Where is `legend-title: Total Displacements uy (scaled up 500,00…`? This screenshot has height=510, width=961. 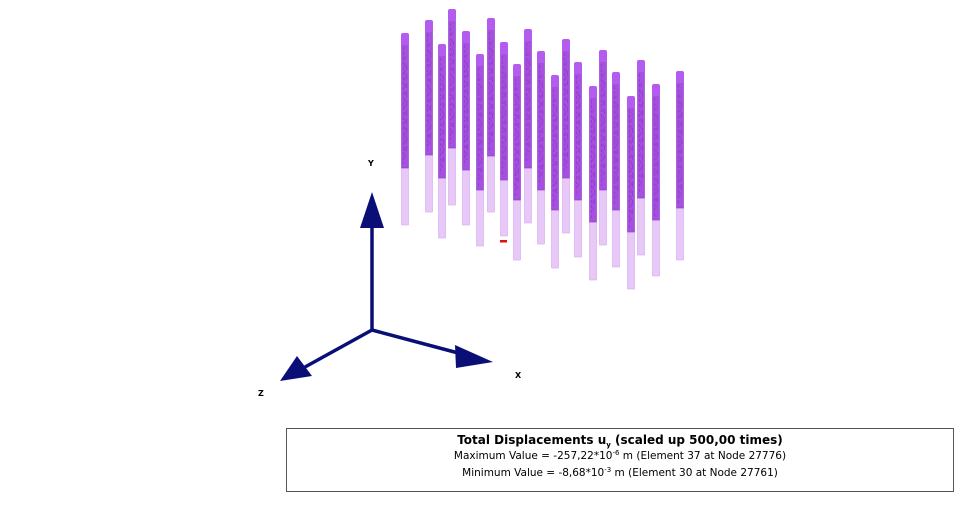
legend-title: Total Displacements uy (scaled up 500,00… is located at coordinates (620, 441).